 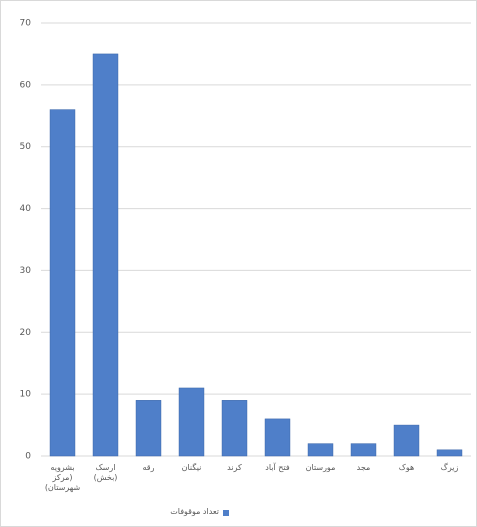 I want to click on x-tick-label: هوک, so click(x=406, y=467).